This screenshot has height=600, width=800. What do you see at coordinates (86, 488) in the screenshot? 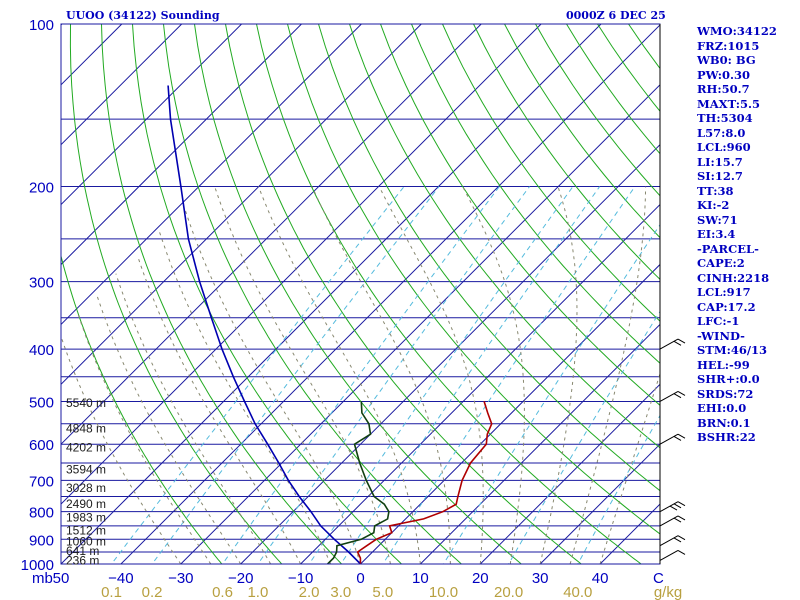
I see `height-label: 3028 m` at bounding box center [86, 488].